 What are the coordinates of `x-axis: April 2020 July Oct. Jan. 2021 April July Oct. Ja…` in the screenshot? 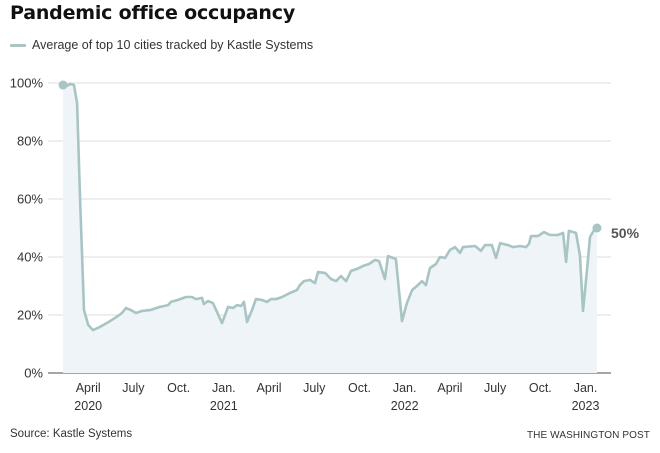 It's located at (336, 397).